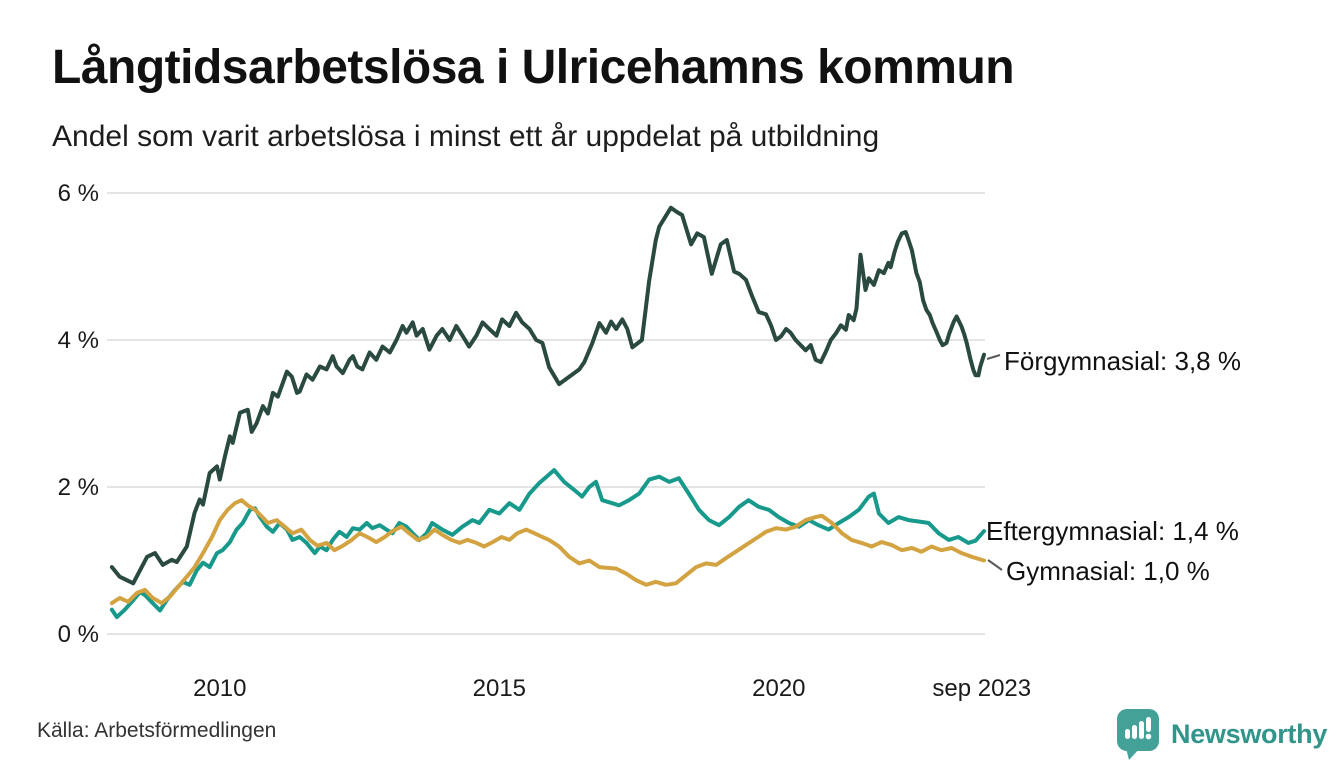 The height and width of the screenshot is (780, 1340). I want to click on y-tick-label: 2 %, so click(78, 487).